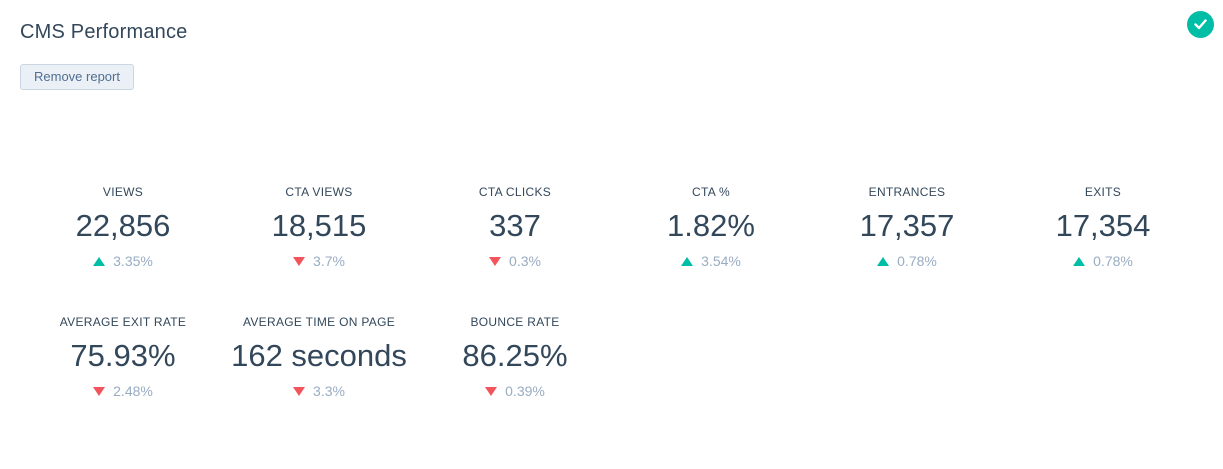 This screenshot has height=469, width=1223. I want to click on metric-delta: 3.7%, so click(319, 261).